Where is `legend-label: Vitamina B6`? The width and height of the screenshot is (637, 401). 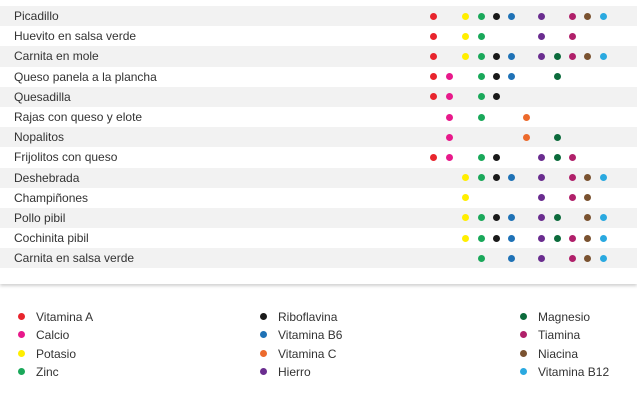 legend-label: Vitamina B6 is located at coordinates (310, 335).